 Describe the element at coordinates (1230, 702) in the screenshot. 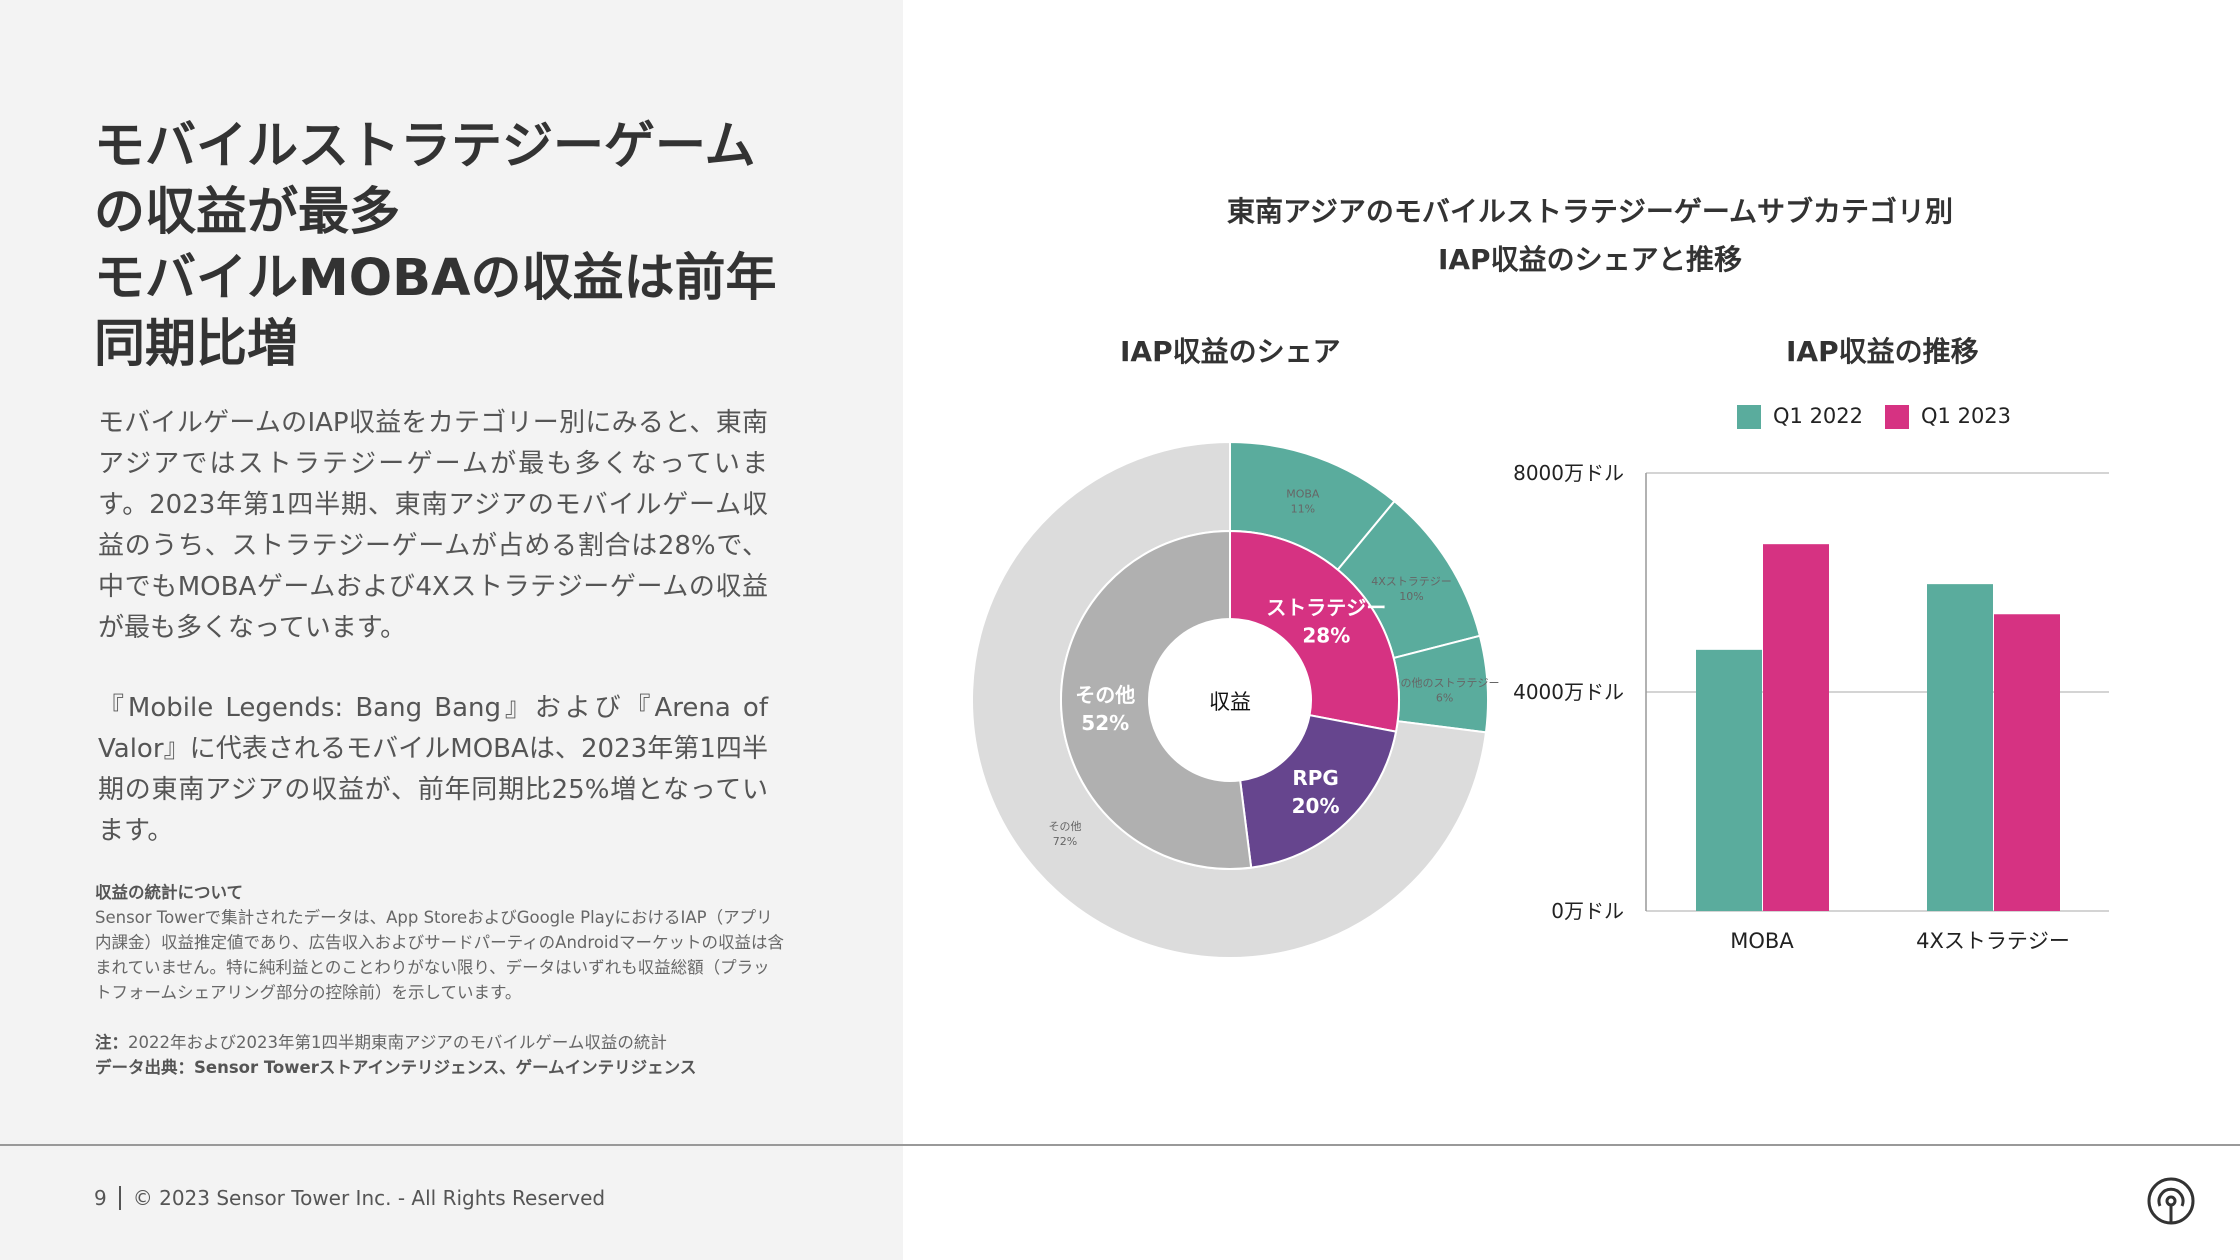

I see `donut-center-label: 収益` at that location.